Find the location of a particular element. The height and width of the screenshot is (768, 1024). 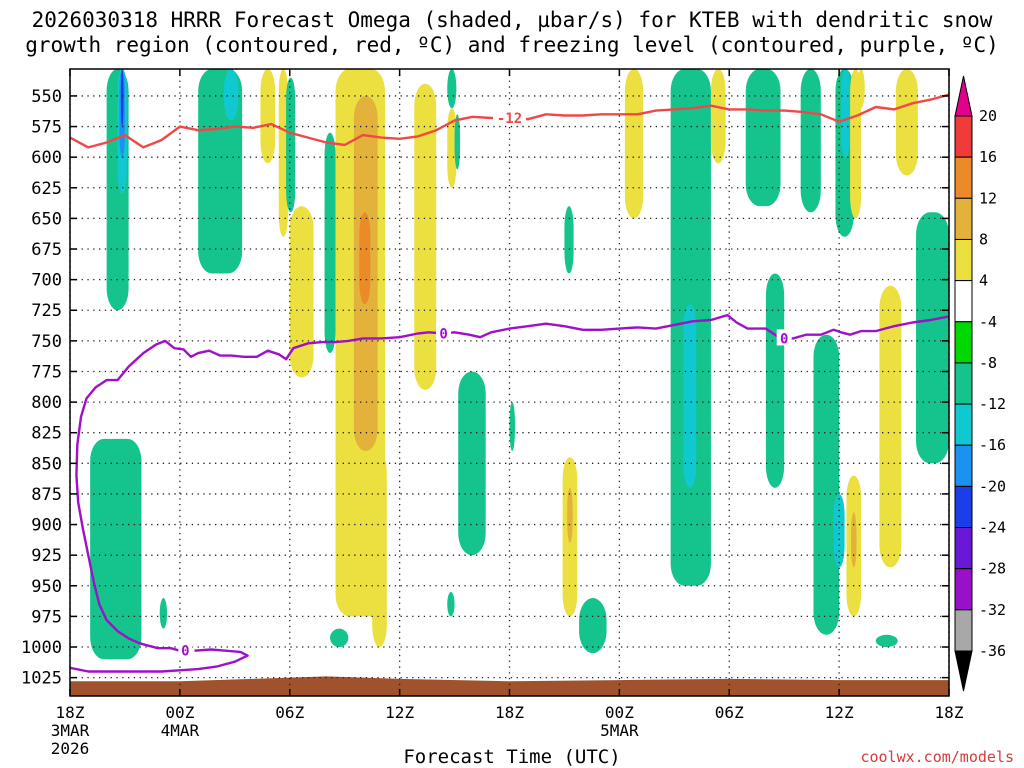

y-tick-label-825: 825 is located at coordinates (46, 434).